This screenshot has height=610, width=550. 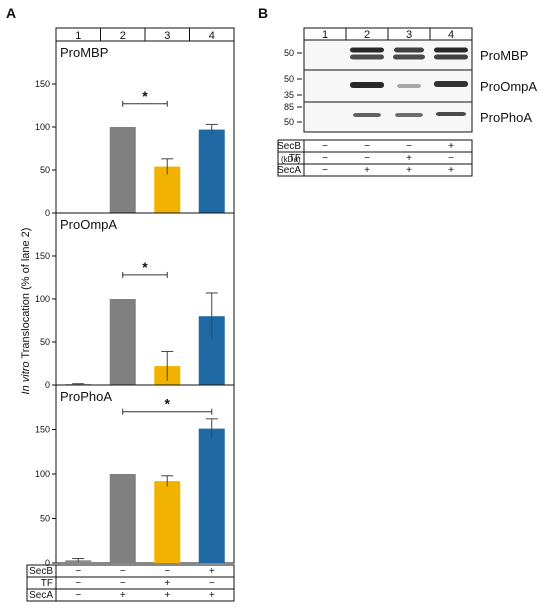 I want to click on blot-protein-label: ProPhoA, so click(x=506, y=117).